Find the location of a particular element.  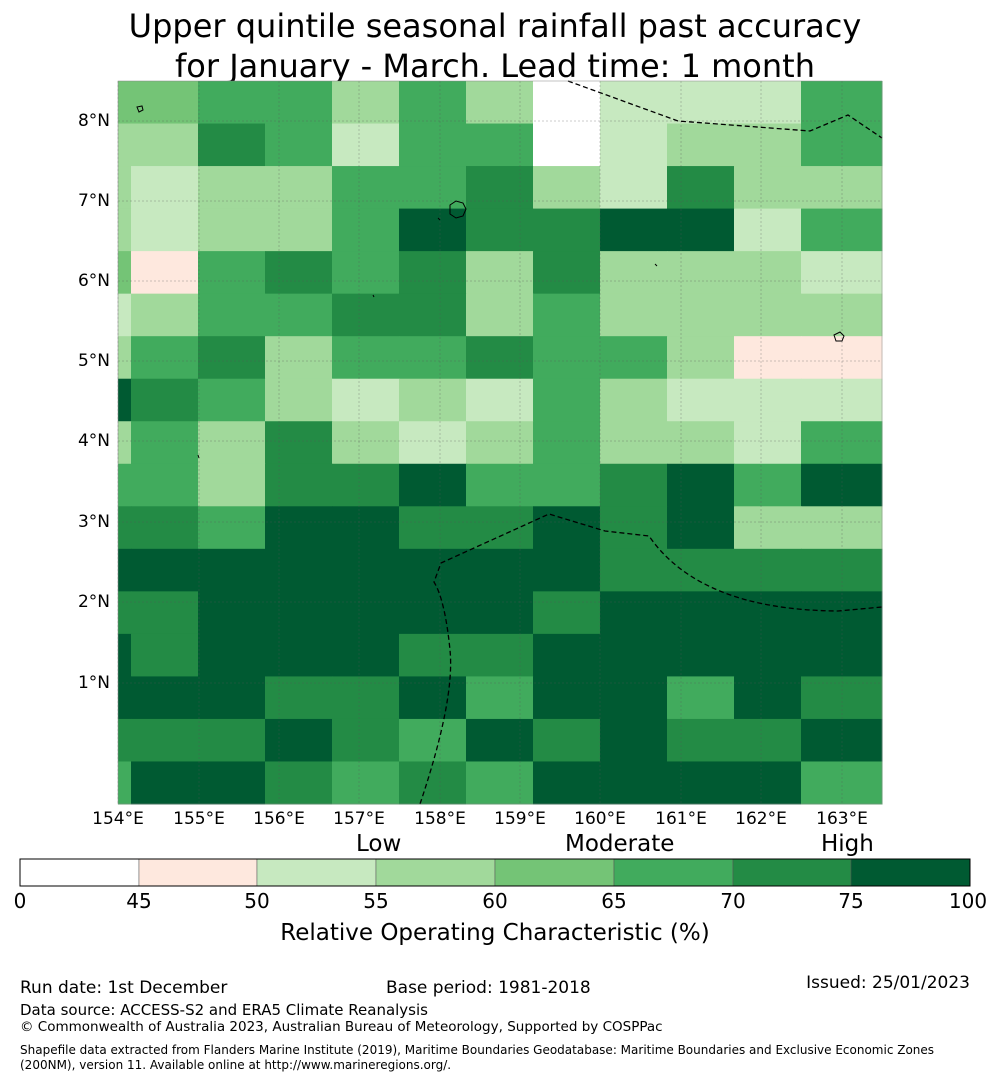

colorbar-tick-55: 55 is located at coordinates (376, 901).